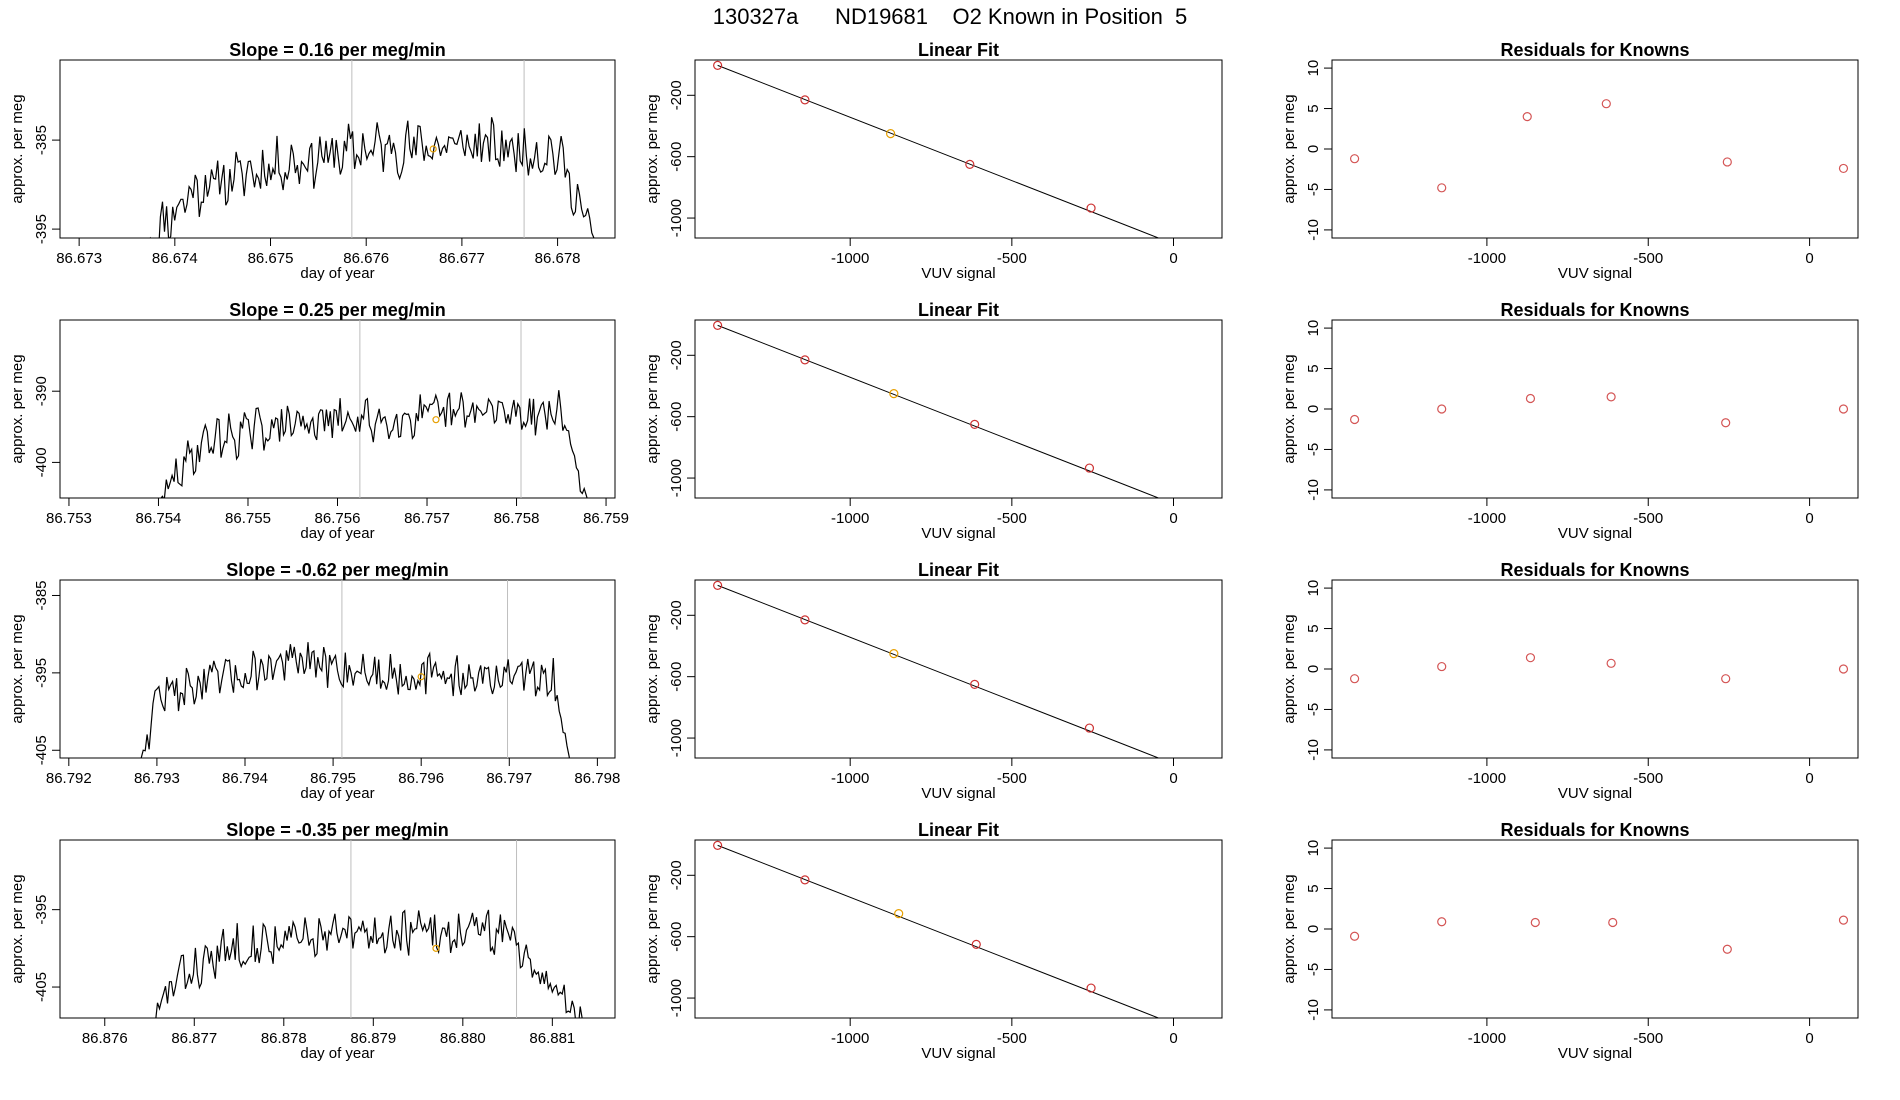 This screenshot has height=1100, width=1900. What do you see at coordinates (248, 518) in the screenshot?
I see `x-tick-label: 86.755` at bounding box center [248, 518].